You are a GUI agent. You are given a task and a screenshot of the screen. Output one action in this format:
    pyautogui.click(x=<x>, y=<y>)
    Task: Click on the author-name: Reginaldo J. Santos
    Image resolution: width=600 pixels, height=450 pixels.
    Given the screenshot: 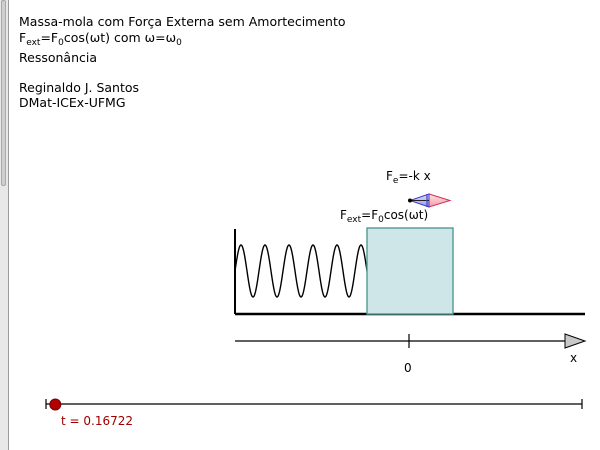 What is the action you would take?
    pyautogui.click(x=79, y=87)
    